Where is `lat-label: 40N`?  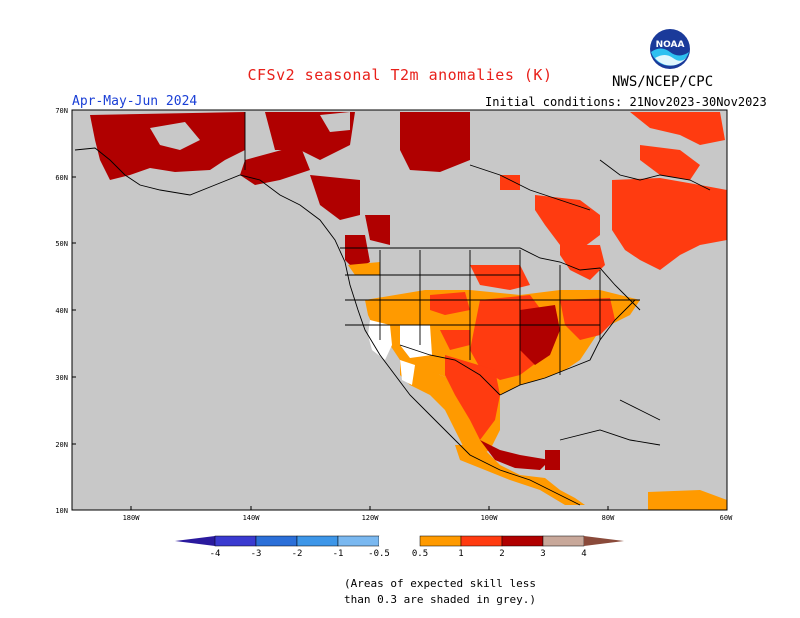 lat-label: 40N is located at coordinates (61, 311).